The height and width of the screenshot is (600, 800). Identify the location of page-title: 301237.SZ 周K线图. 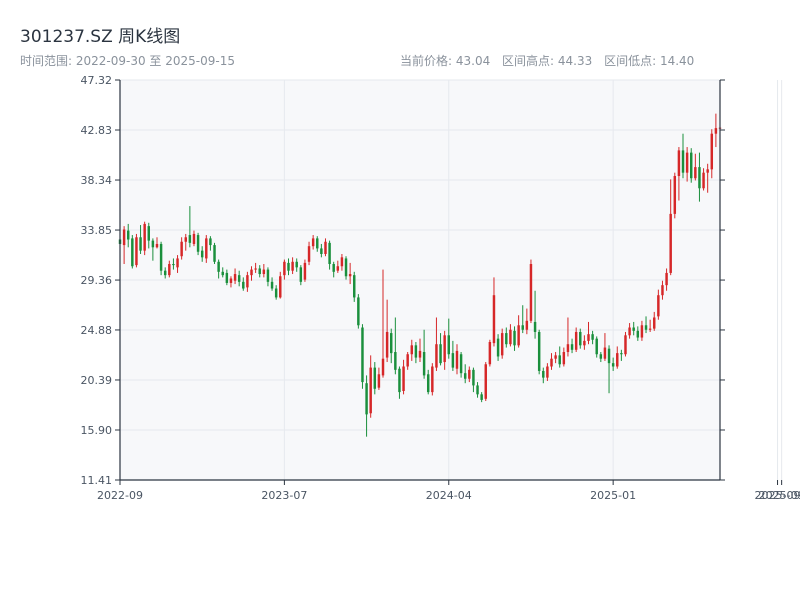
(100, 37).